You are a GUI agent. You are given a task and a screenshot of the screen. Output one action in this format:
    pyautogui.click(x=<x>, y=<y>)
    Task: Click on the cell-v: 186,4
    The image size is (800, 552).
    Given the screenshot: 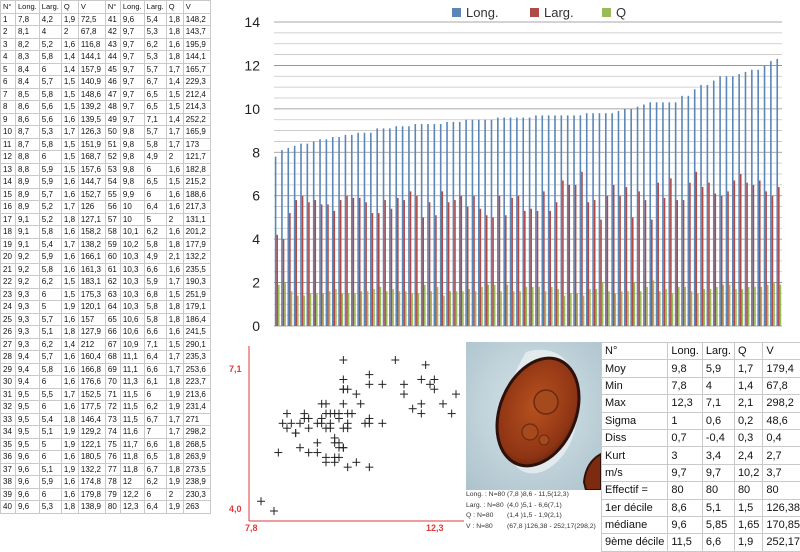 What is the action you would take?
    pyautogui.click(x=196, y=319)
    